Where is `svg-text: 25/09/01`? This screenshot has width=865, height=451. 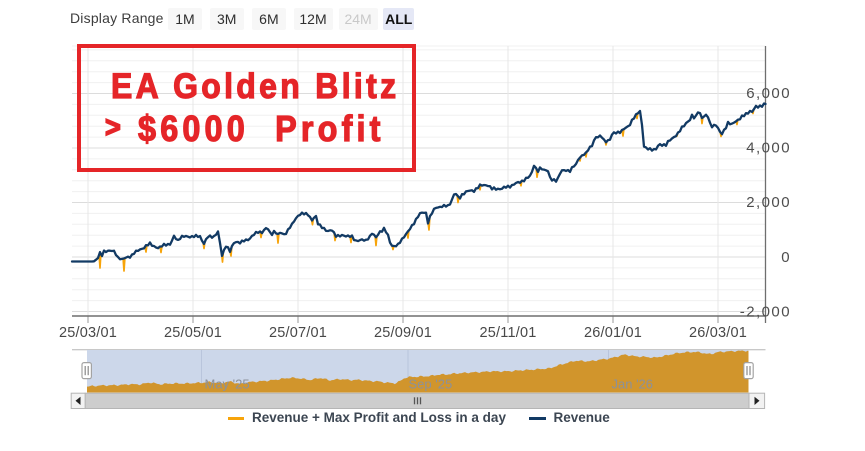 svg-text: 25/09/01 is located at coordinates (403, 333).